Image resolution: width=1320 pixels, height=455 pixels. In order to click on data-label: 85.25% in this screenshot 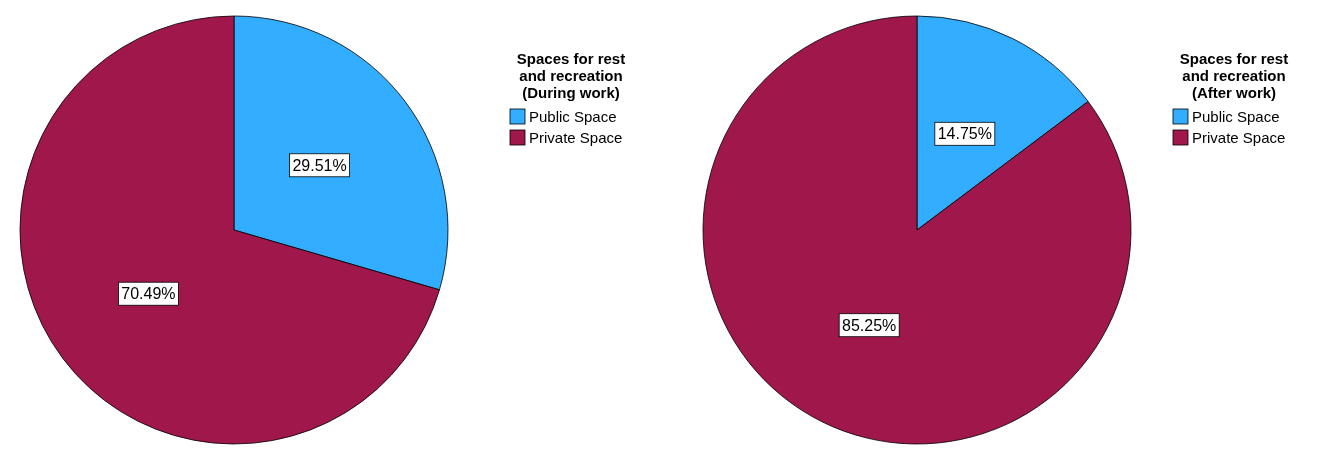, I will do `click(869, 325)`.